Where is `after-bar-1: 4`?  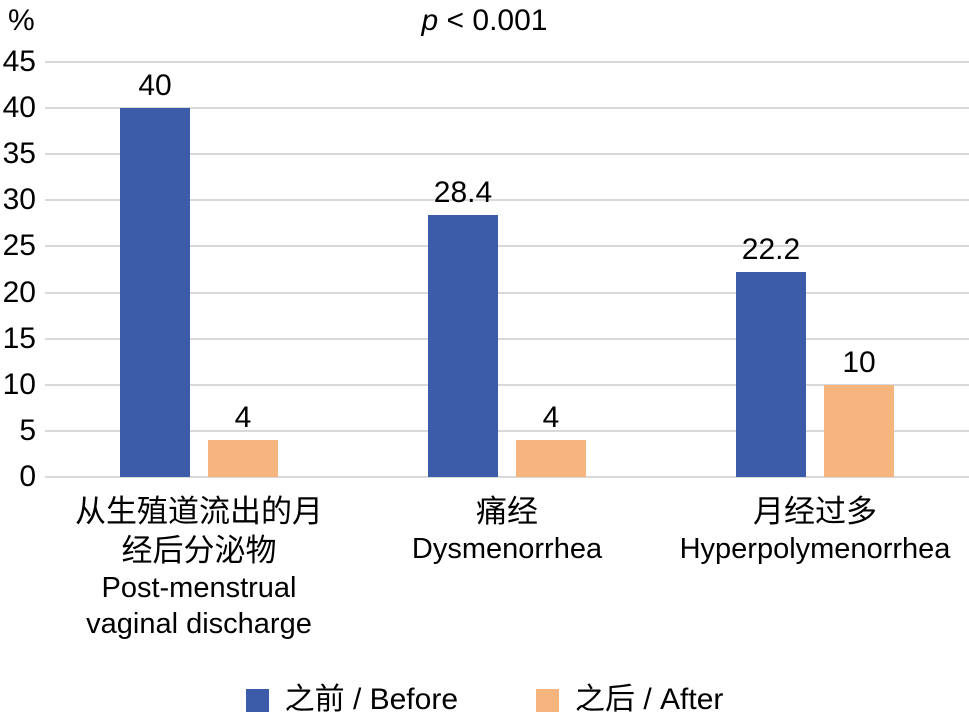
after-bar-1: 4 is located at coordinates (551, 439).